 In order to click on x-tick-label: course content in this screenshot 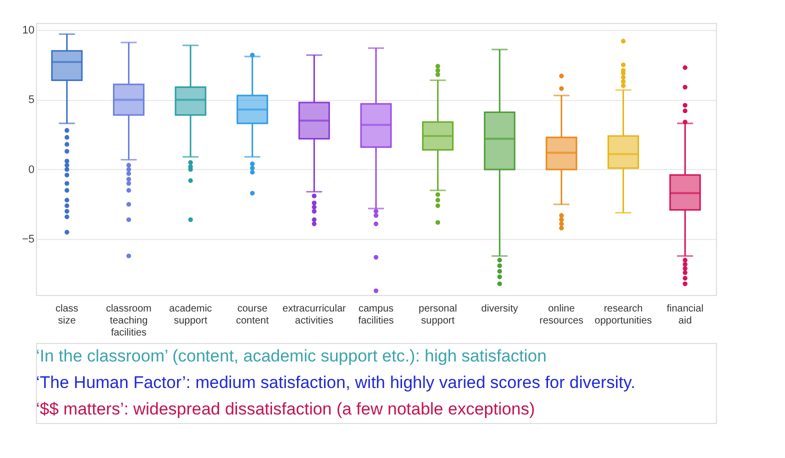, I will do `click(252, 315)`.